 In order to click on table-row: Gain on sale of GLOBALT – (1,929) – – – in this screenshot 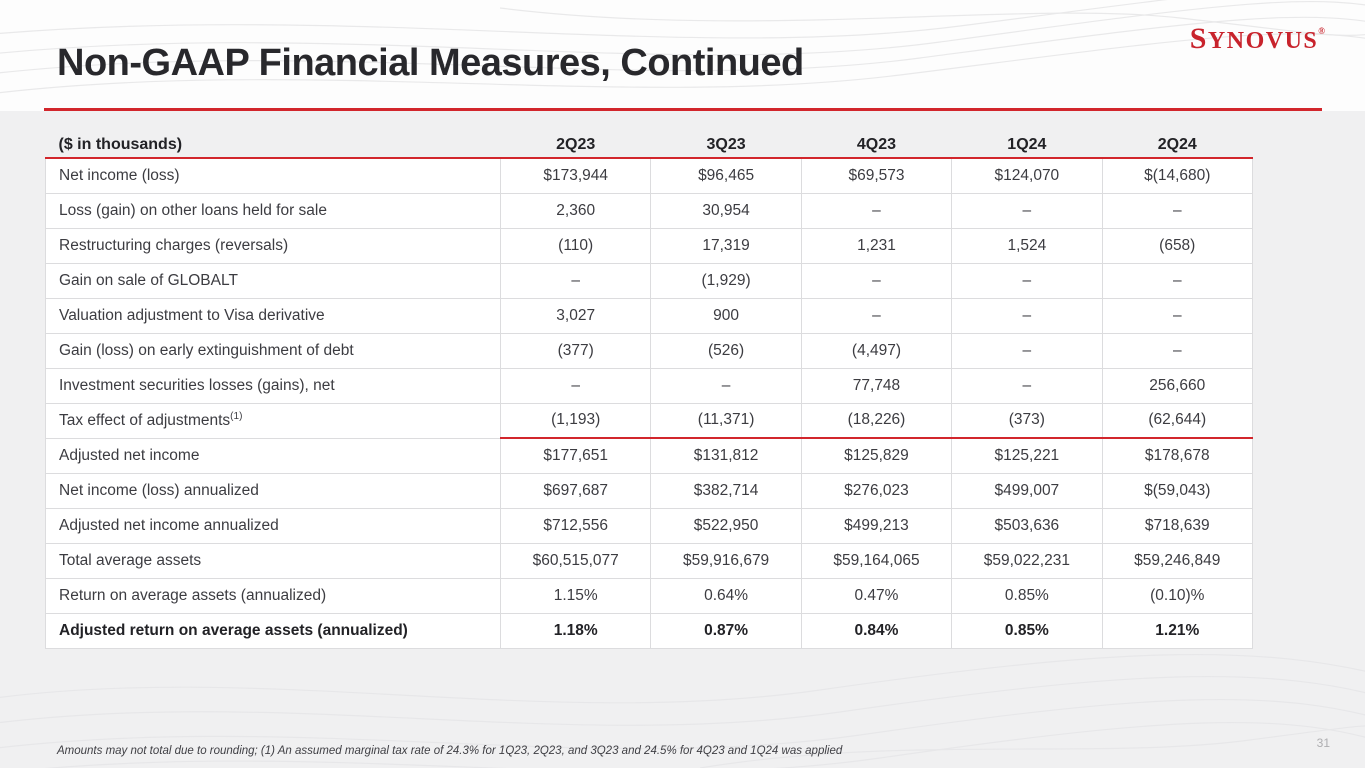, I will do `click(649, 281)`.